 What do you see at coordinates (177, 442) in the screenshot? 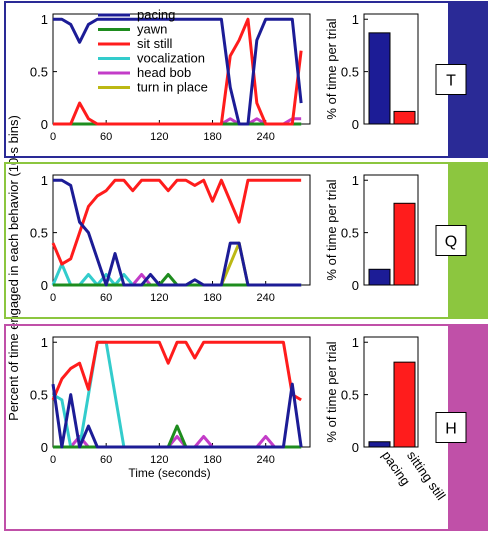
I see `series-line-head-bob` at bounding box center [177, 442].